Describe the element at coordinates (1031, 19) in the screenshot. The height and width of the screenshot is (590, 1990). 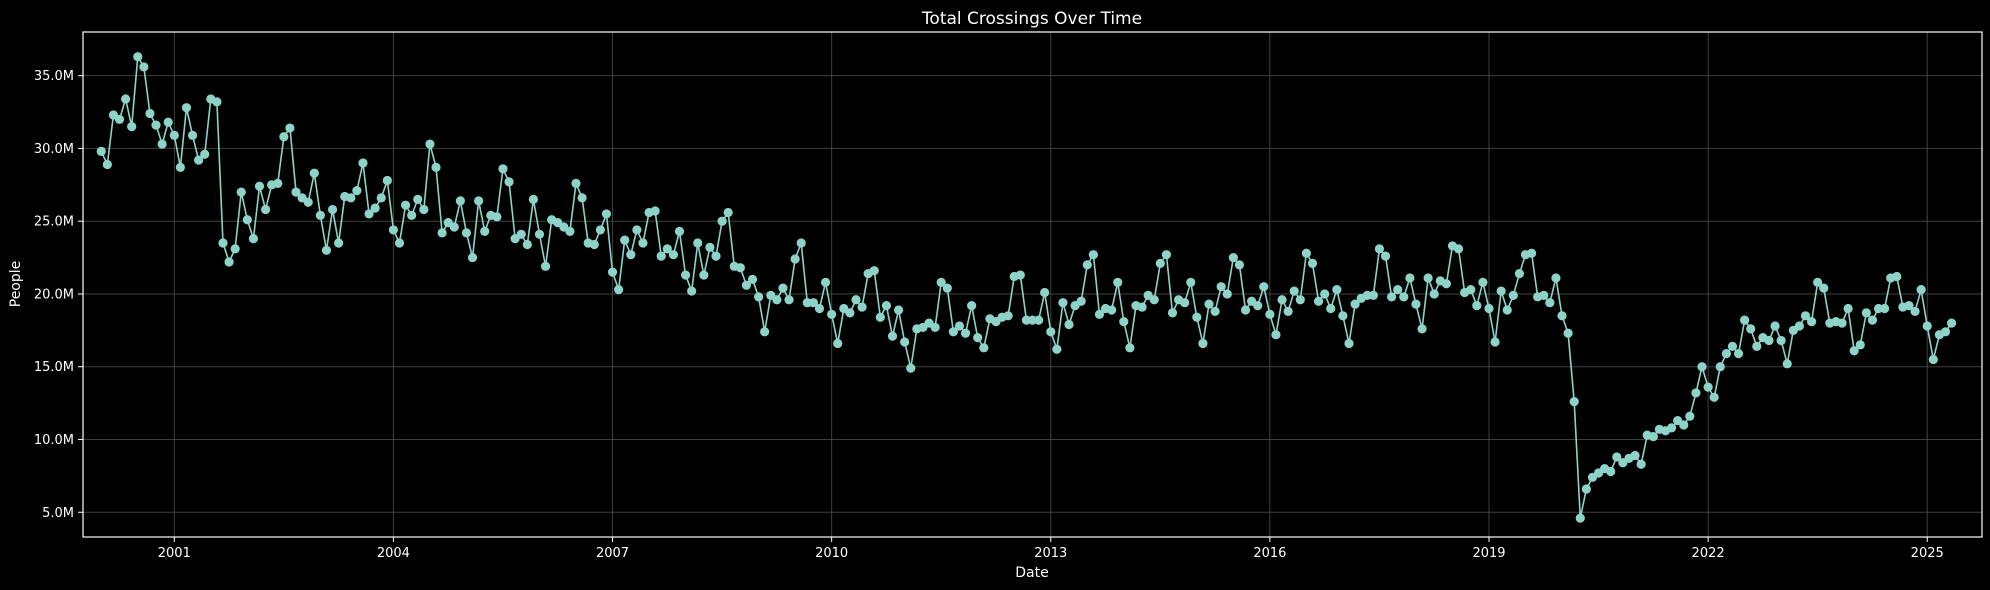
I see `chart-title: Total Crossings Over Time` at that location.